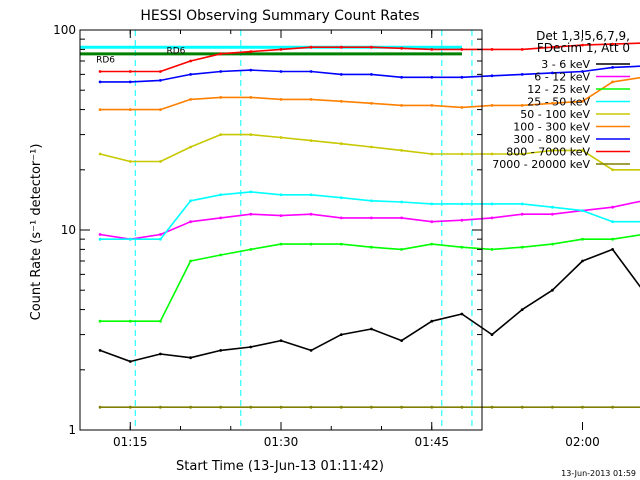 The image size is (640, 480). Describe the element at coordinates (279, 16) in the screenshot. I see `chart-title: HESSI Observing Summary Count Rates` at that location.